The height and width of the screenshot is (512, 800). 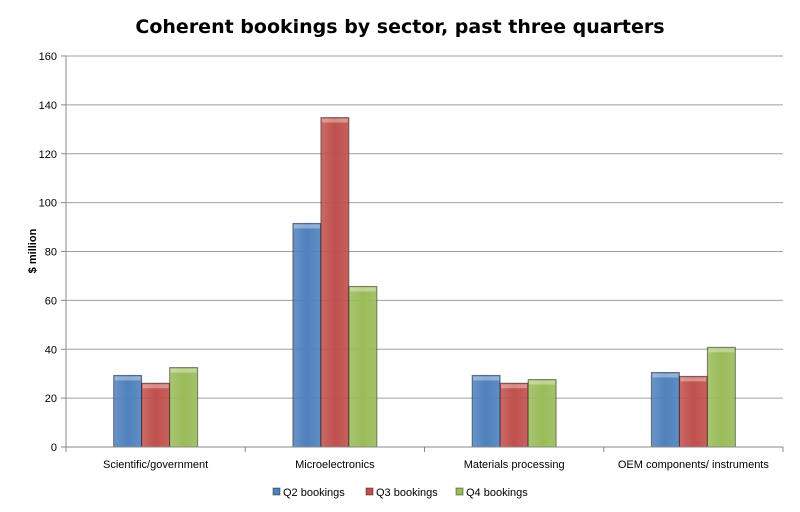 I want to click on y-tick-label: 40, so click(x=51, y=350).